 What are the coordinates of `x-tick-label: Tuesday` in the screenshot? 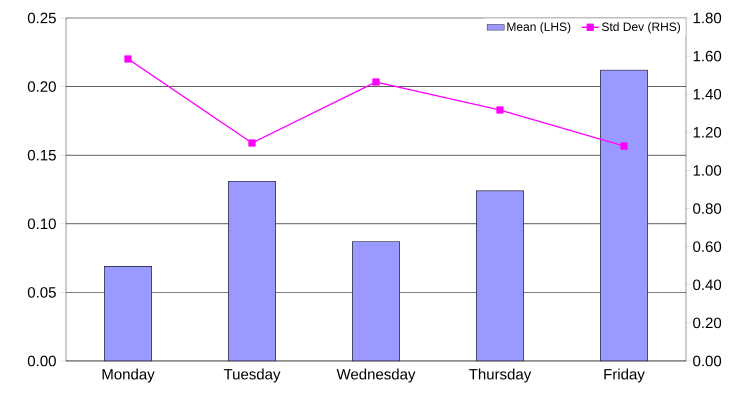 It's located at (252, 375).